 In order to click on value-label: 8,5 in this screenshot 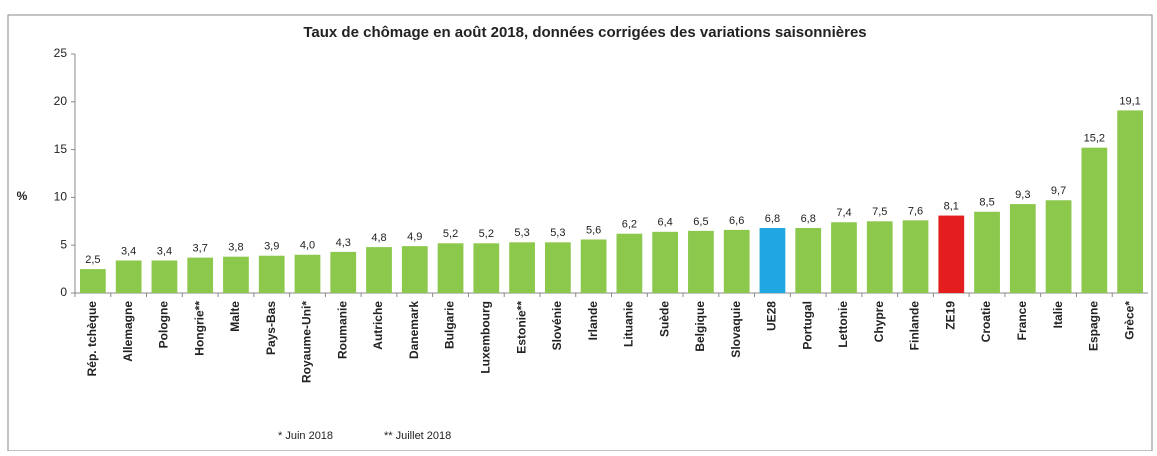, I will do `click(986, 203)`.